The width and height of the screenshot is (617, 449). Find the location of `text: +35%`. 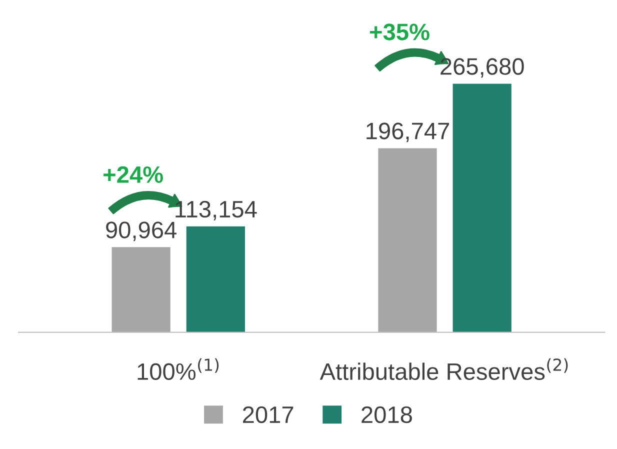

text: +35% is located at coordinates (400, 32).